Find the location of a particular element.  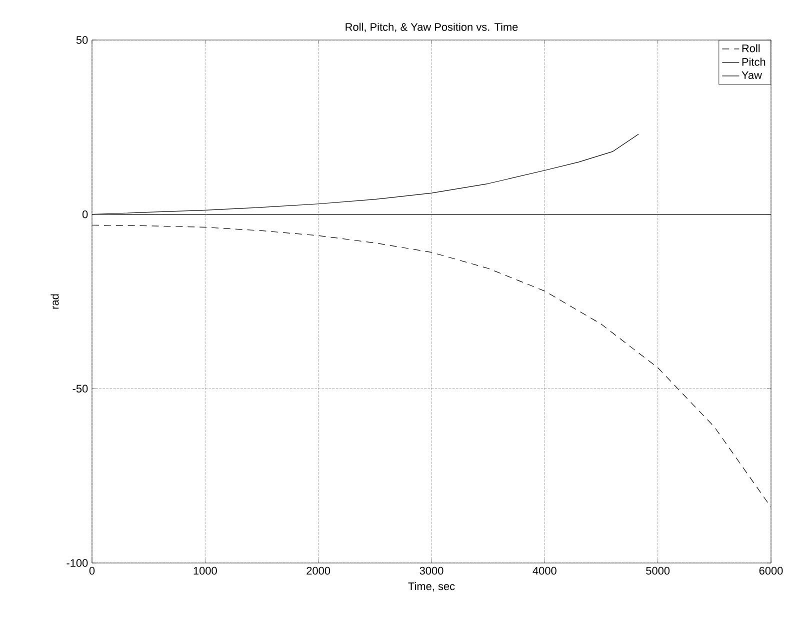

y-tick-label: 50 is located at coordinates (82, 40).